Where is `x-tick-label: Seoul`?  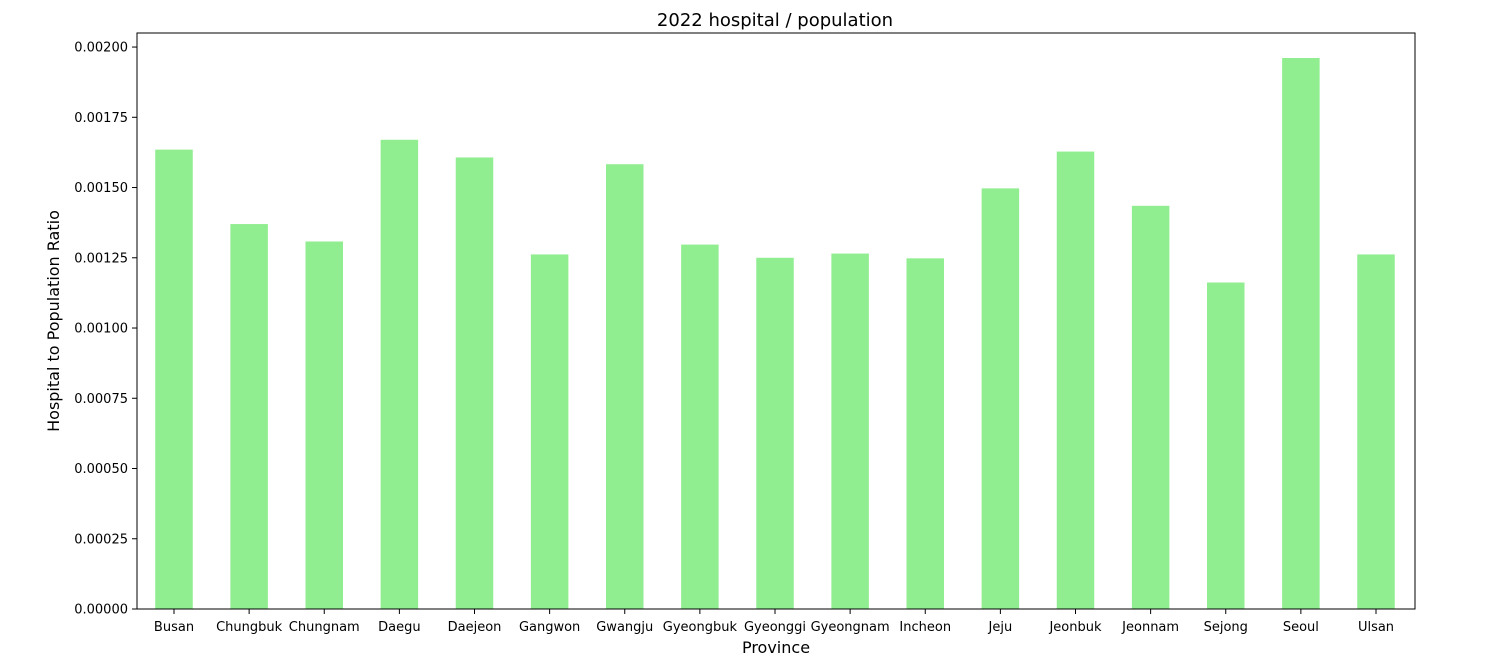 x-tick-label: Seoul is located at coordinates (1301, 627).